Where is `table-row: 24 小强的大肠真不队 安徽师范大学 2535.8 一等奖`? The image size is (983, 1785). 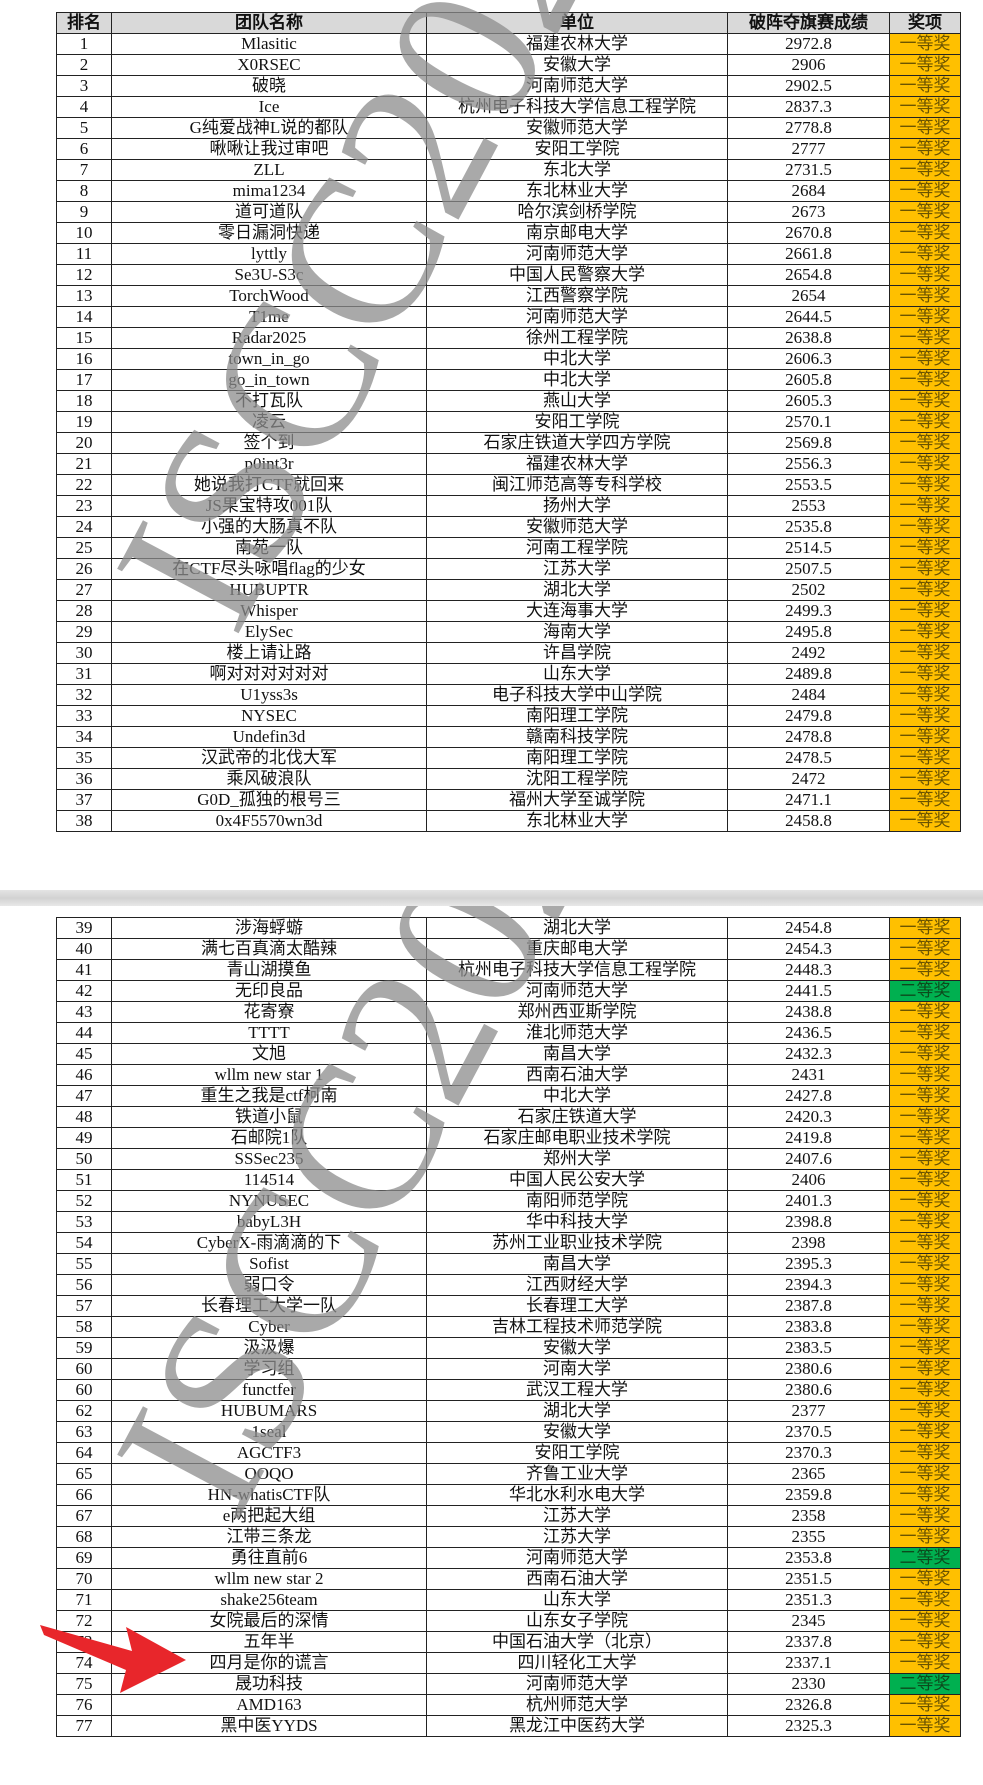
table-row: 24 小强的大肠真不队 安徽师范大学 2535.8 一等奖 is located at coordinates (508, 527).